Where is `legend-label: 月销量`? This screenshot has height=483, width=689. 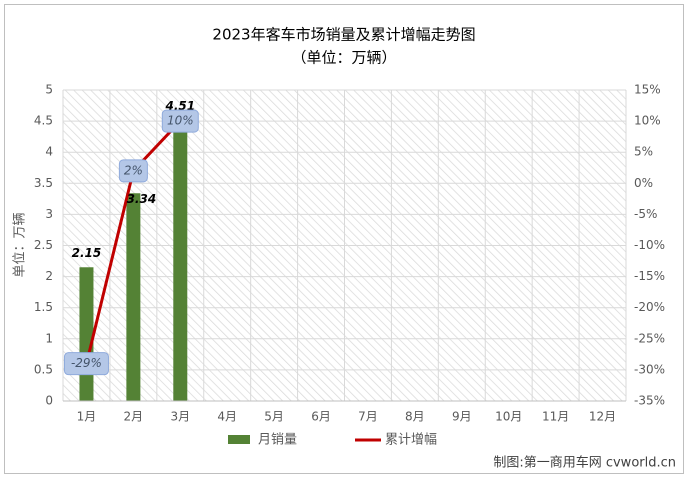
legend-label: 月销量 is located at coordinates (277, 440).